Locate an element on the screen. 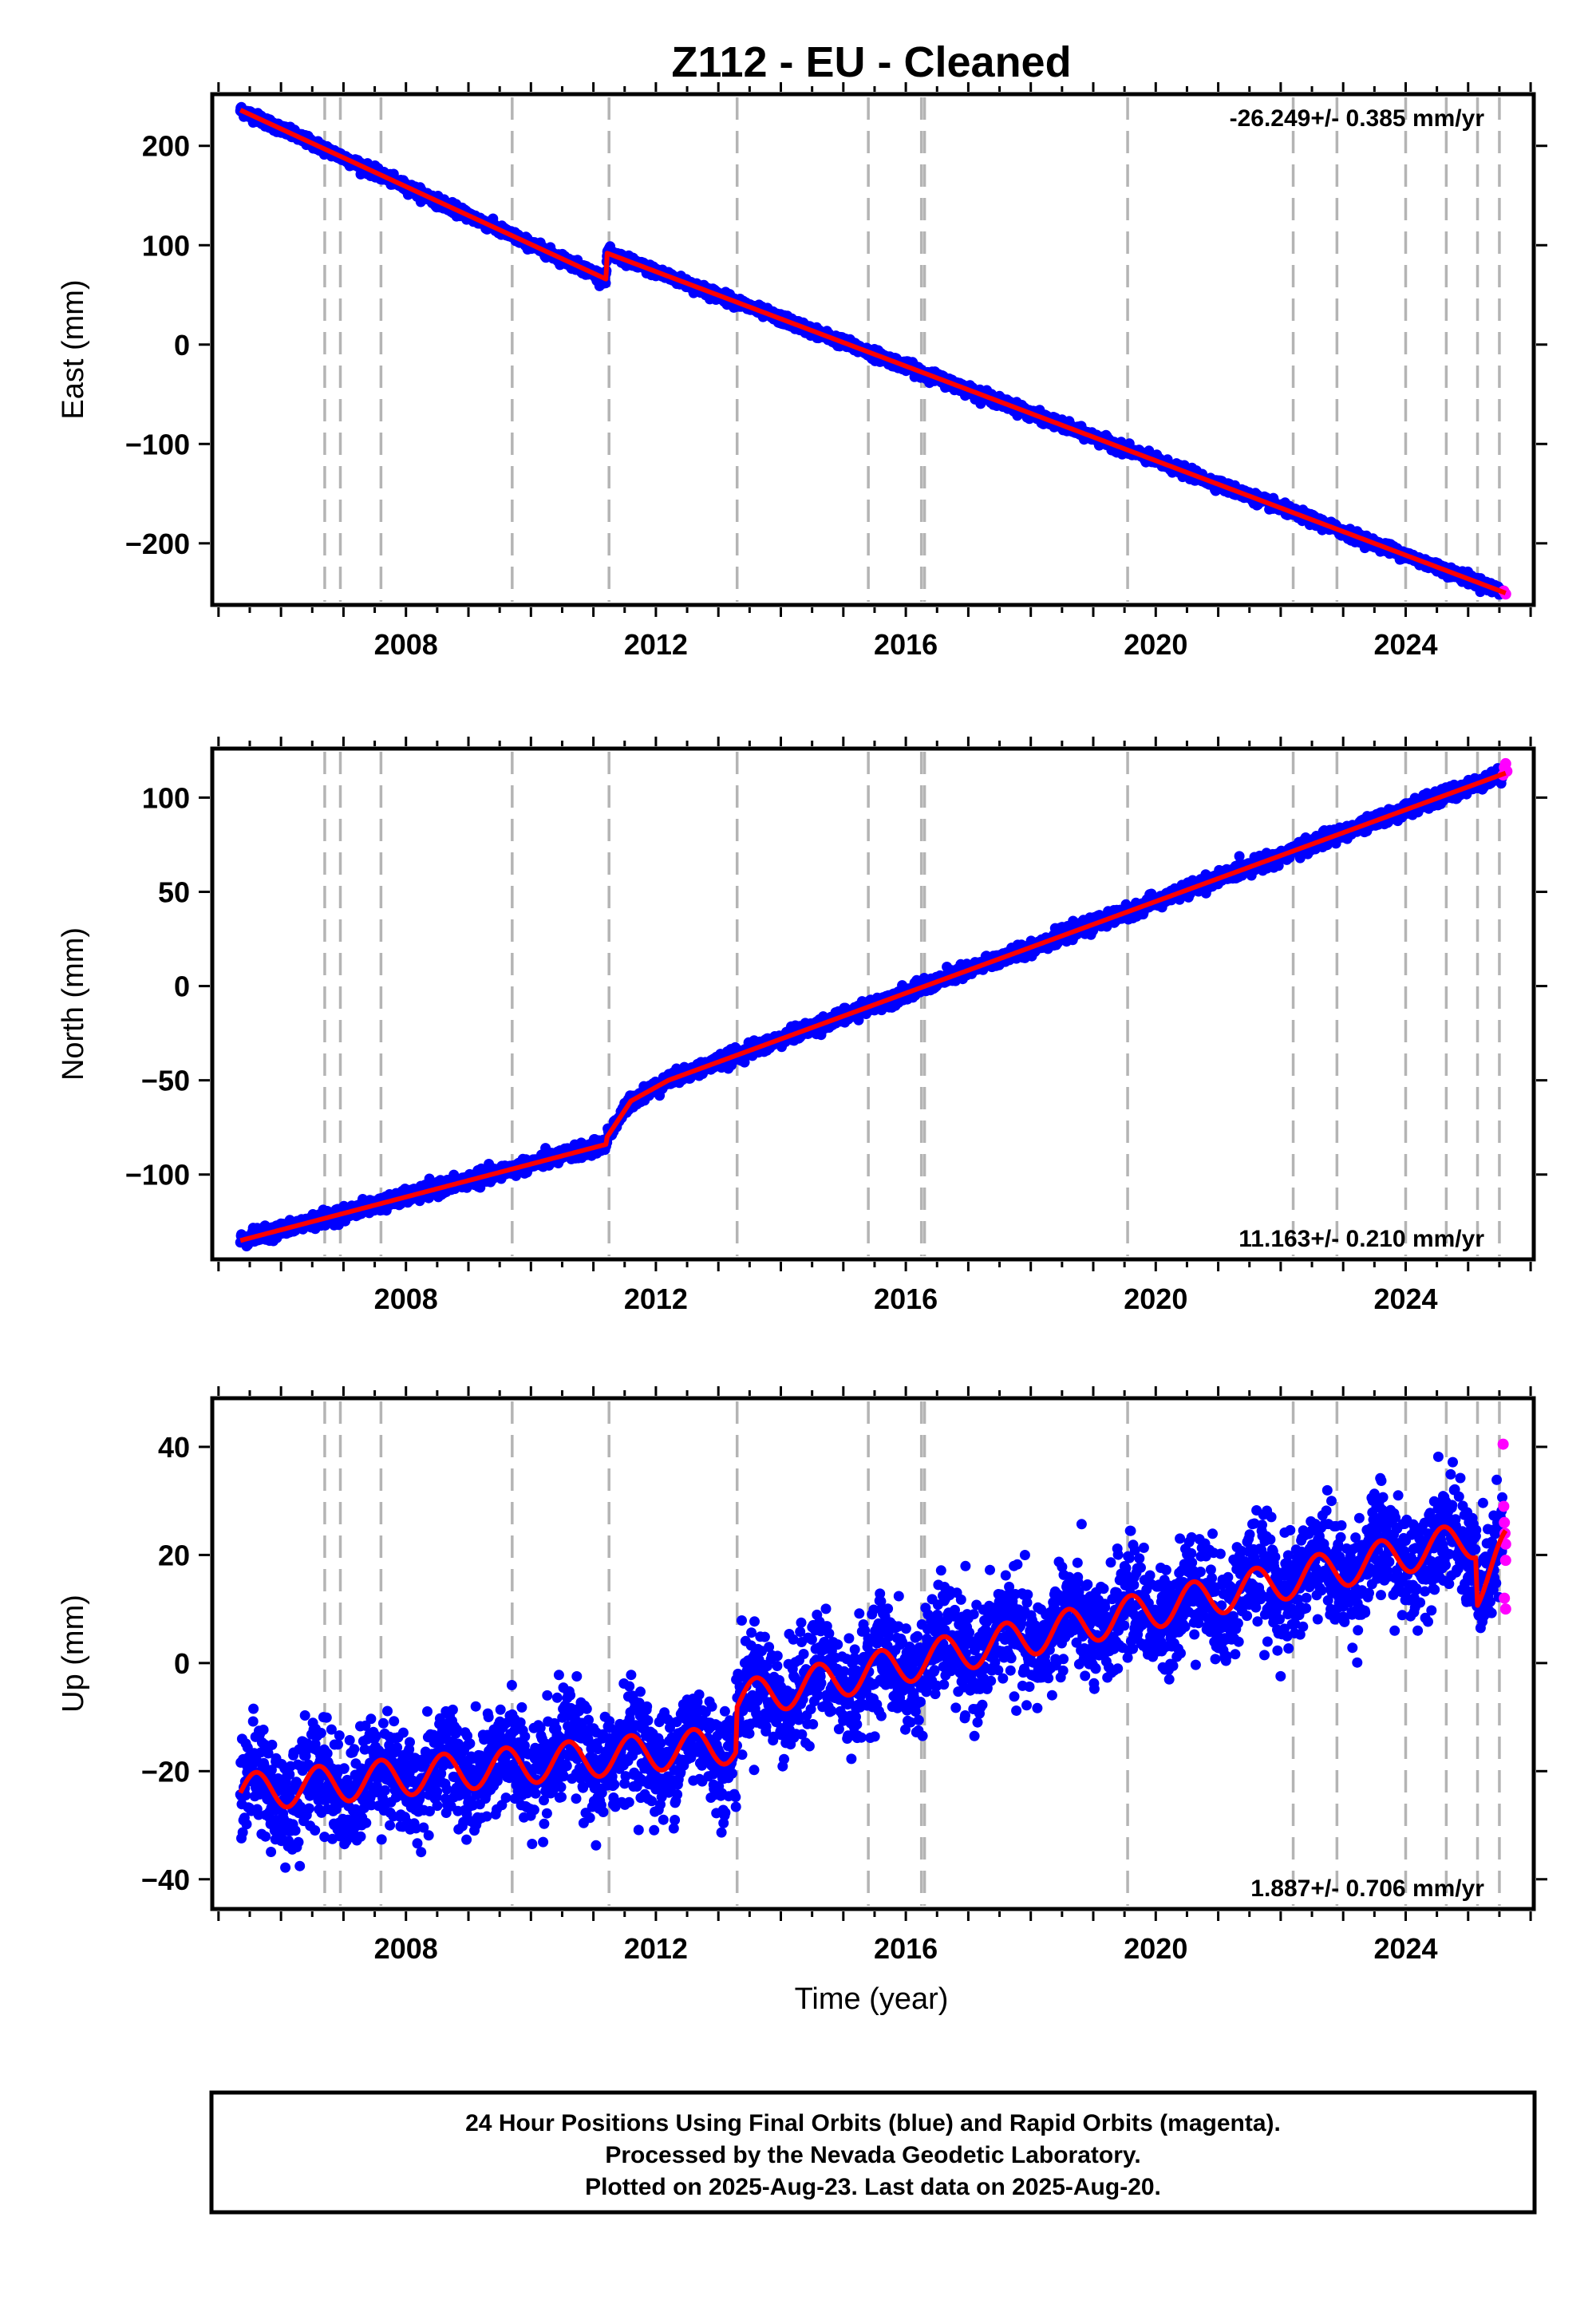  x-tick-label: 2020 is located at coordinates (1155, 644).